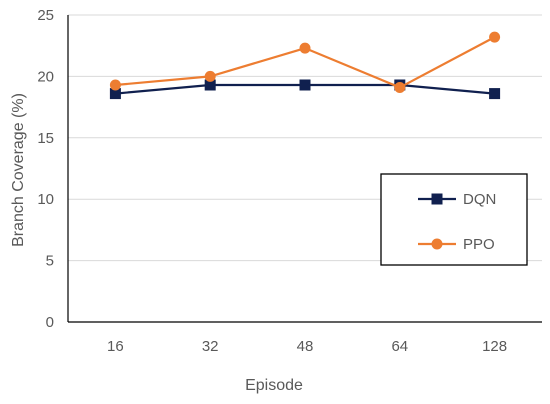 The height and width of the screenshot is (404, 550). I want to click on legend-circle-marker, so click(437, 244).